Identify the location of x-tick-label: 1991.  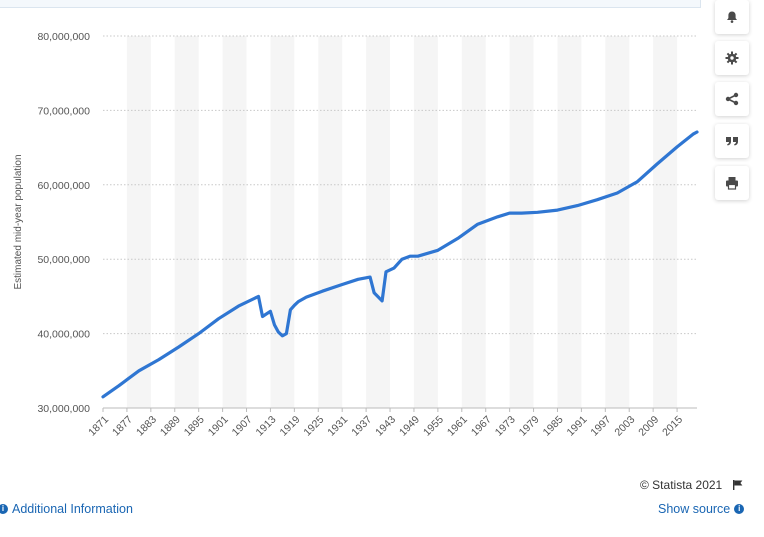
(577, 426).